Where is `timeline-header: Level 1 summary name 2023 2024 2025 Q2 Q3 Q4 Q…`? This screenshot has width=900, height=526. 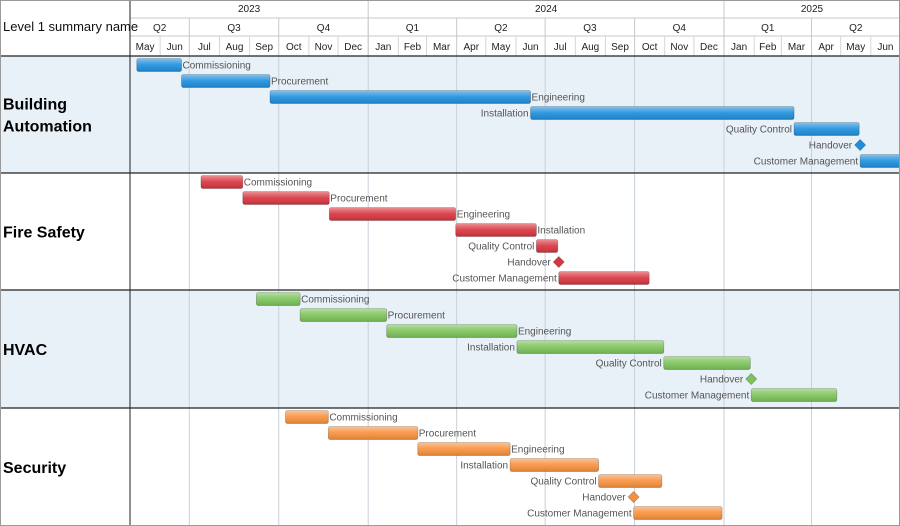 timeline-header: Level 1 summary name 2023 2024 2025 Q2 Q3 Q4 Q… is located at coordinates (451, 28).